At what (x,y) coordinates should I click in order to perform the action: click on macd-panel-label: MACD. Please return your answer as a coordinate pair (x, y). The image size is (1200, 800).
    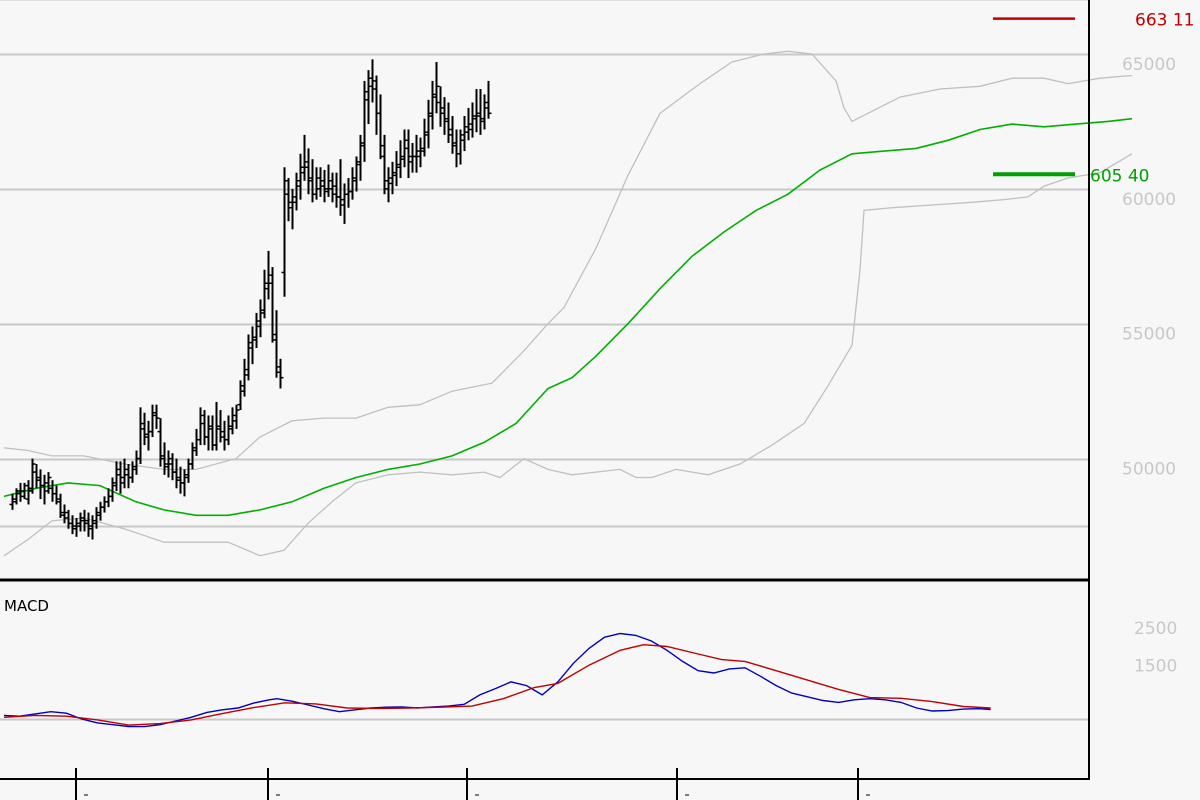
    Looking at the image, I should click on (26, 606).